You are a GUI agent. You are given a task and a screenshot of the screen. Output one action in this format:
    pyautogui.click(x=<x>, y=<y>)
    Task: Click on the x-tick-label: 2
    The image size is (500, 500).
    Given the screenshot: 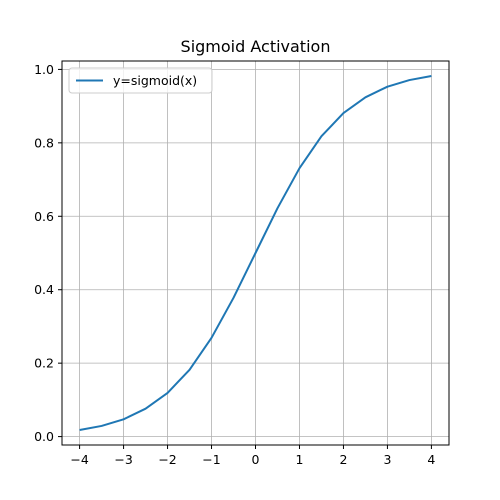 What is the action you would take?
    pyautogui.click(x=343, y=459)
    